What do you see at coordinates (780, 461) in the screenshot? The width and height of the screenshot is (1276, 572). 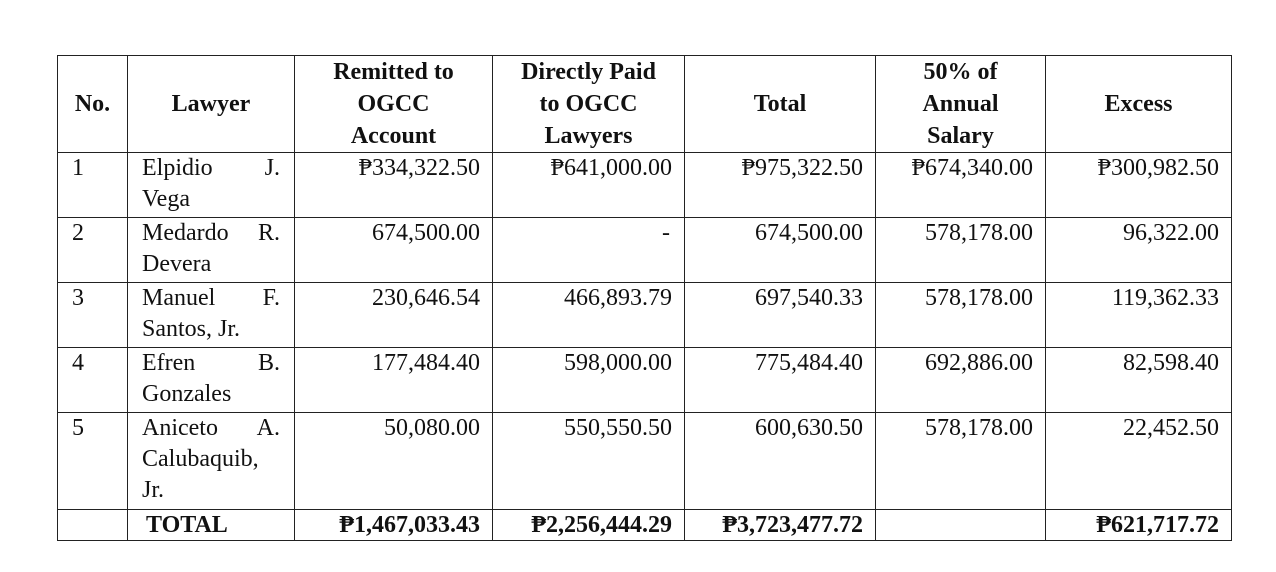 I see `cell-total: 600,630.50` at bounding box center [780, 461].